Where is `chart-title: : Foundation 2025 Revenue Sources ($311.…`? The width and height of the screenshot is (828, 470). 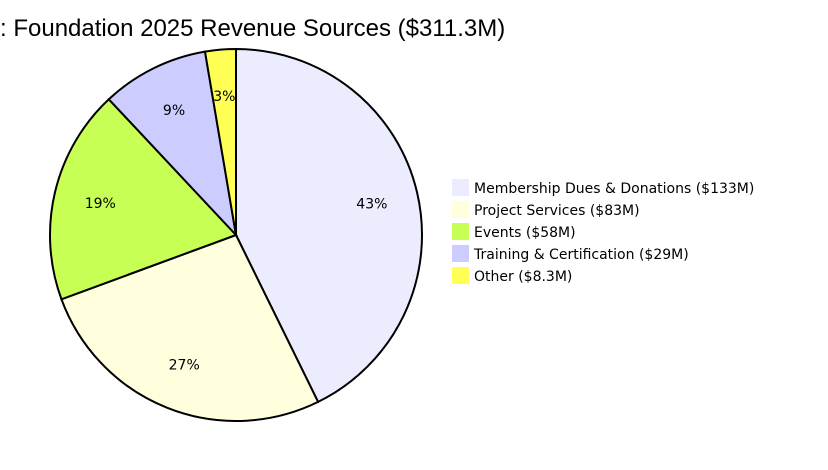 chart-title: : Foundation 2025 Revenue Sources ($311.… is located at coordinates (252, 28).